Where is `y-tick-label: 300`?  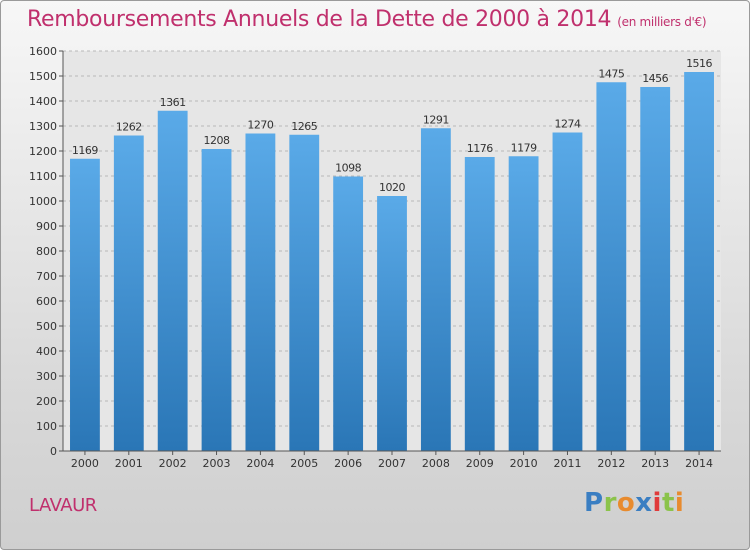 y-tick-label: 300 is located at coordinates (46, 376).